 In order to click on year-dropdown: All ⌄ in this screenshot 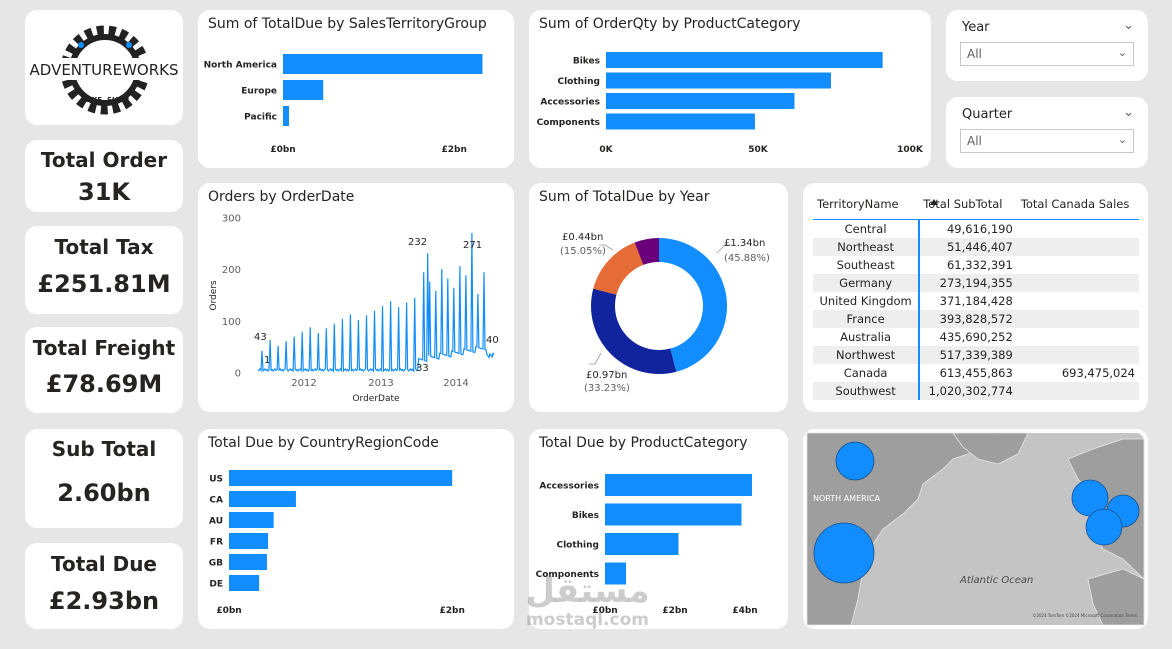, I will do `click(1047, 54)`.